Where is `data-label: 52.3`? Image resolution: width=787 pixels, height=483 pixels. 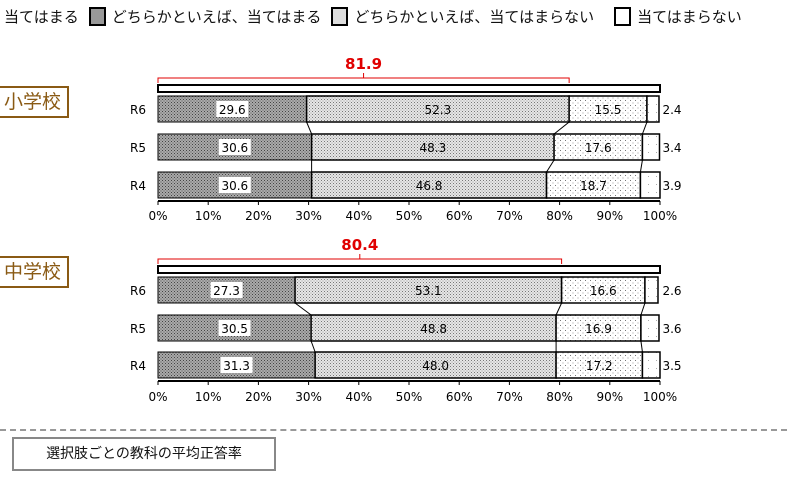
data-label: 52.3 is located at coordinates (438, 110).